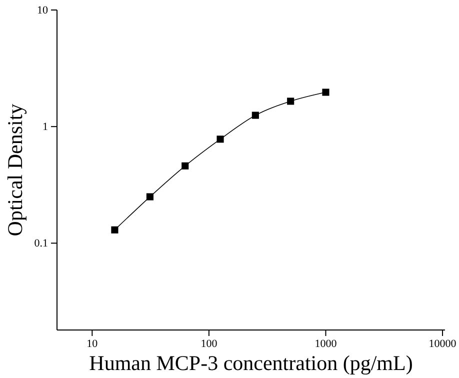 This screenshot has height=378, width=459. I want to click on y-tick-label: 10, so click(42, 10).